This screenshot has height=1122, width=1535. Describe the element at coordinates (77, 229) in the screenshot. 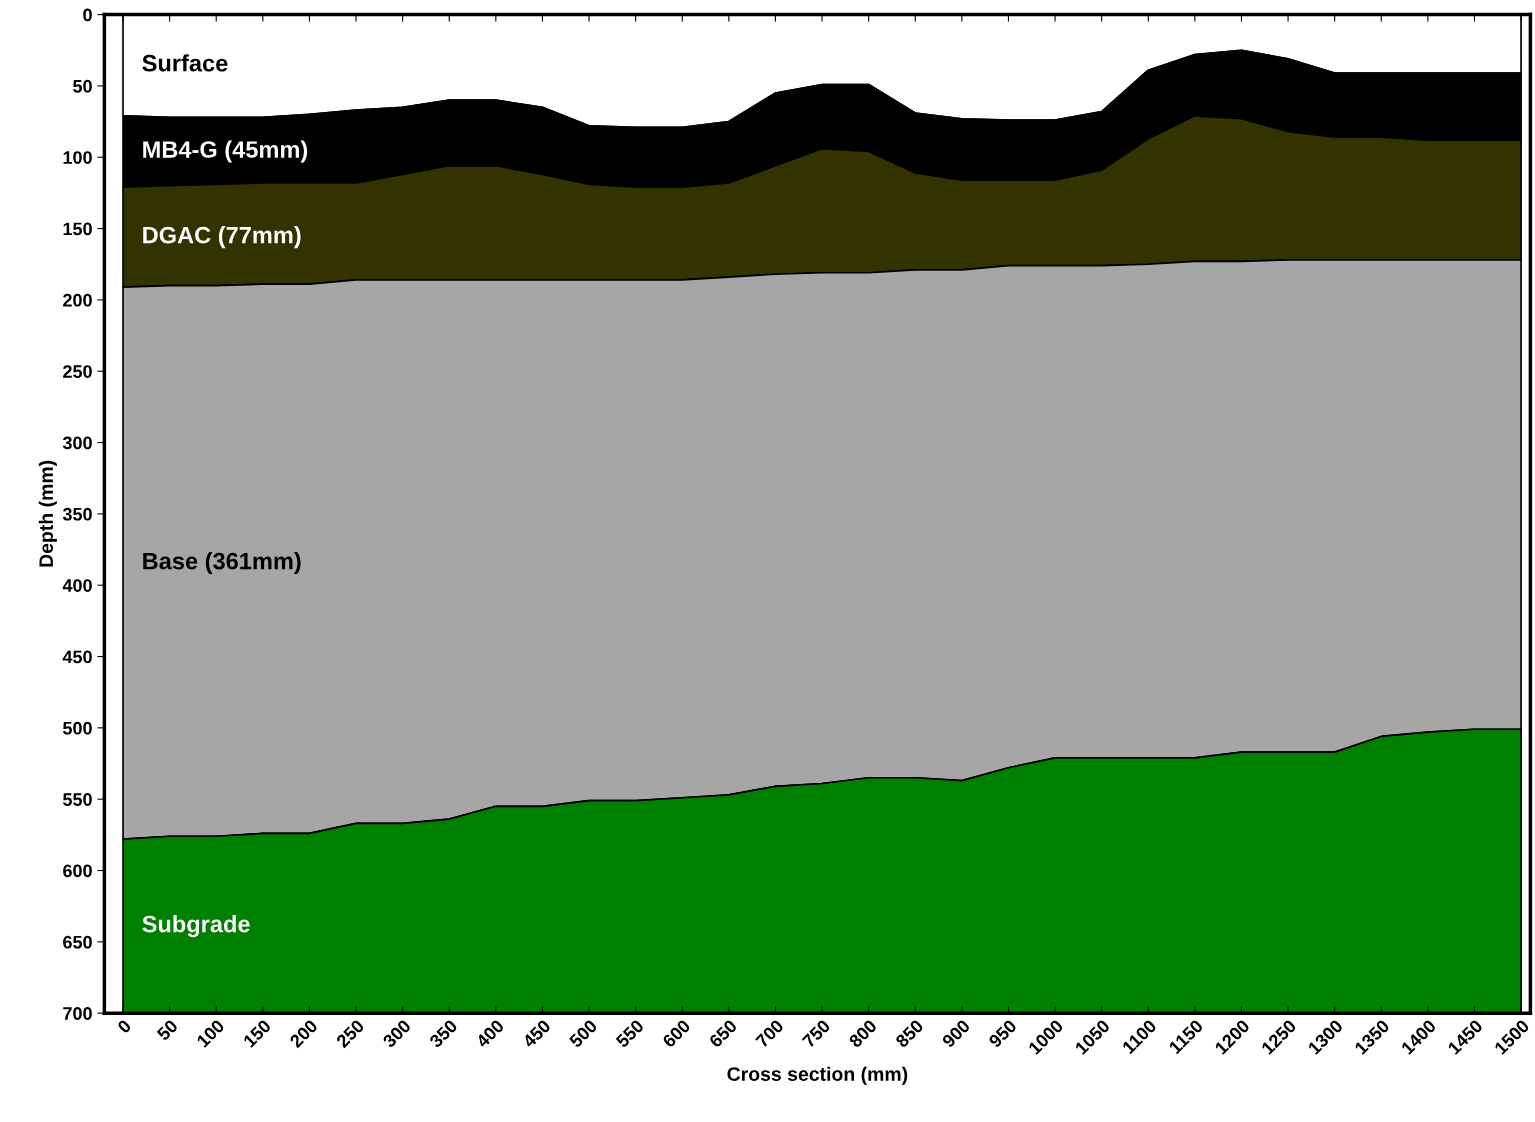

I see `y-tick-label: 150` at that location.